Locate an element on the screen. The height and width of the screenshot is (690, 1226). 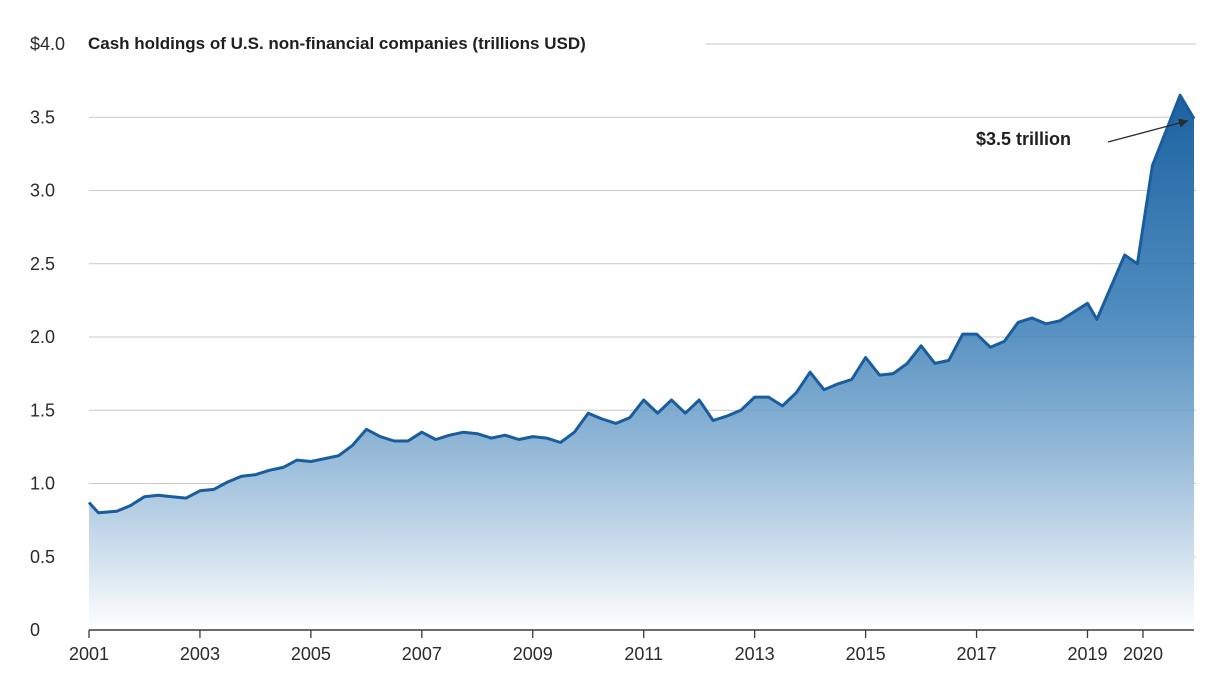
x-tick-label: 2009 is located at coordinates (533, 654).